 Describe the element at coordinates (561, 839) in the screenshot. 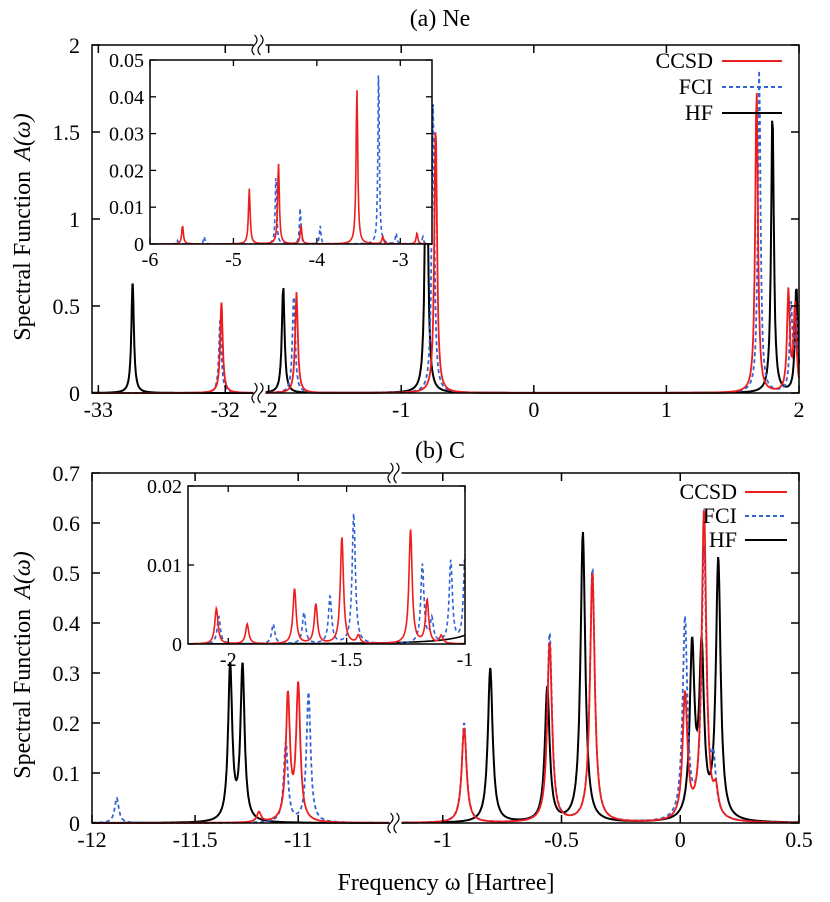

I see `x-tick-label: -0.5` at that location.